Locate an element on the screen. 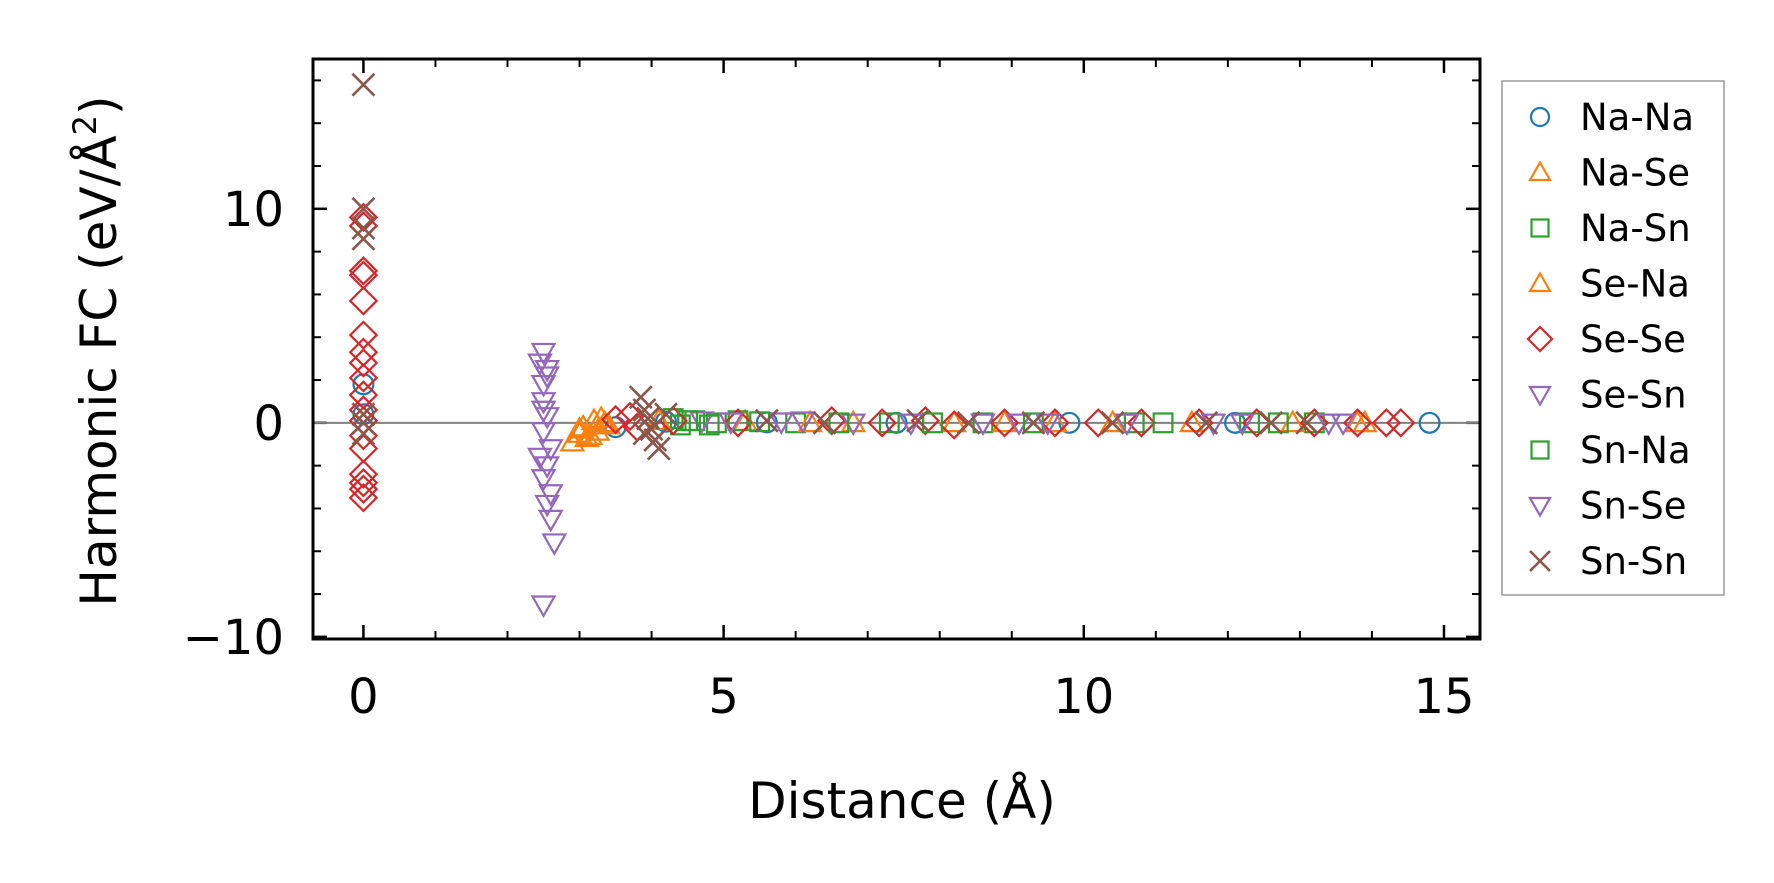 The width and height of the screenshot is (1774, 883). legend-label-sn-na: Sn-Na is located at coordinates (1635, 450).